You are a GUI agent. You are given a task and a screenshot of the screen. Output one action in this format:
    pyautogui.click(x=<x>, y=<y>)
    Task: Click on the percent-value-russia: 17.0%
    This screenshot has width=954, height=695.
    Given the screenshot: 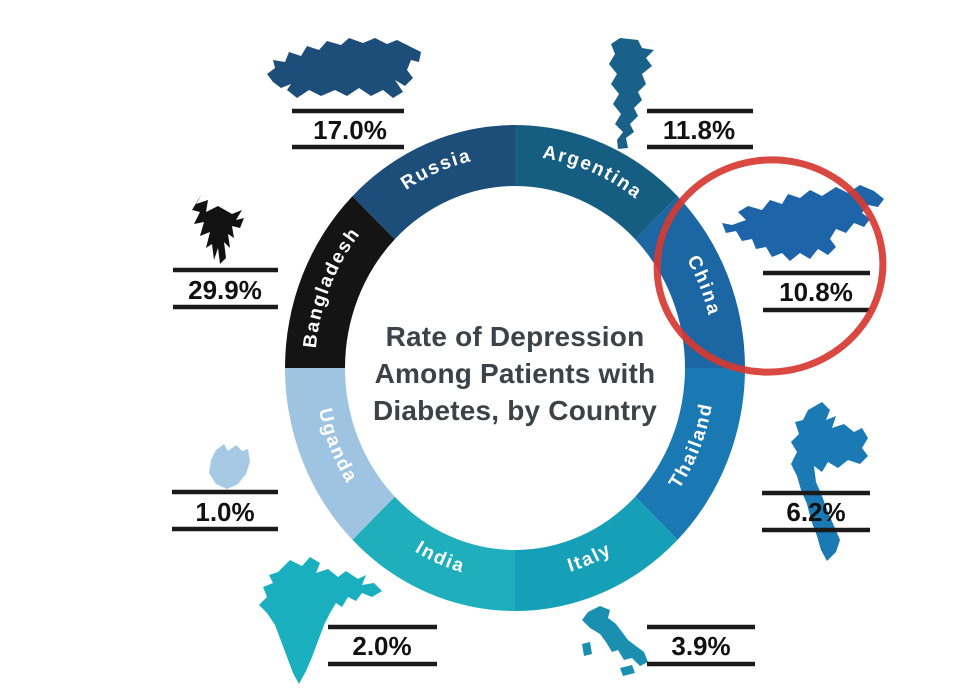 What is the action you would take?
    pyautogui.click(x=350, y=130)
    